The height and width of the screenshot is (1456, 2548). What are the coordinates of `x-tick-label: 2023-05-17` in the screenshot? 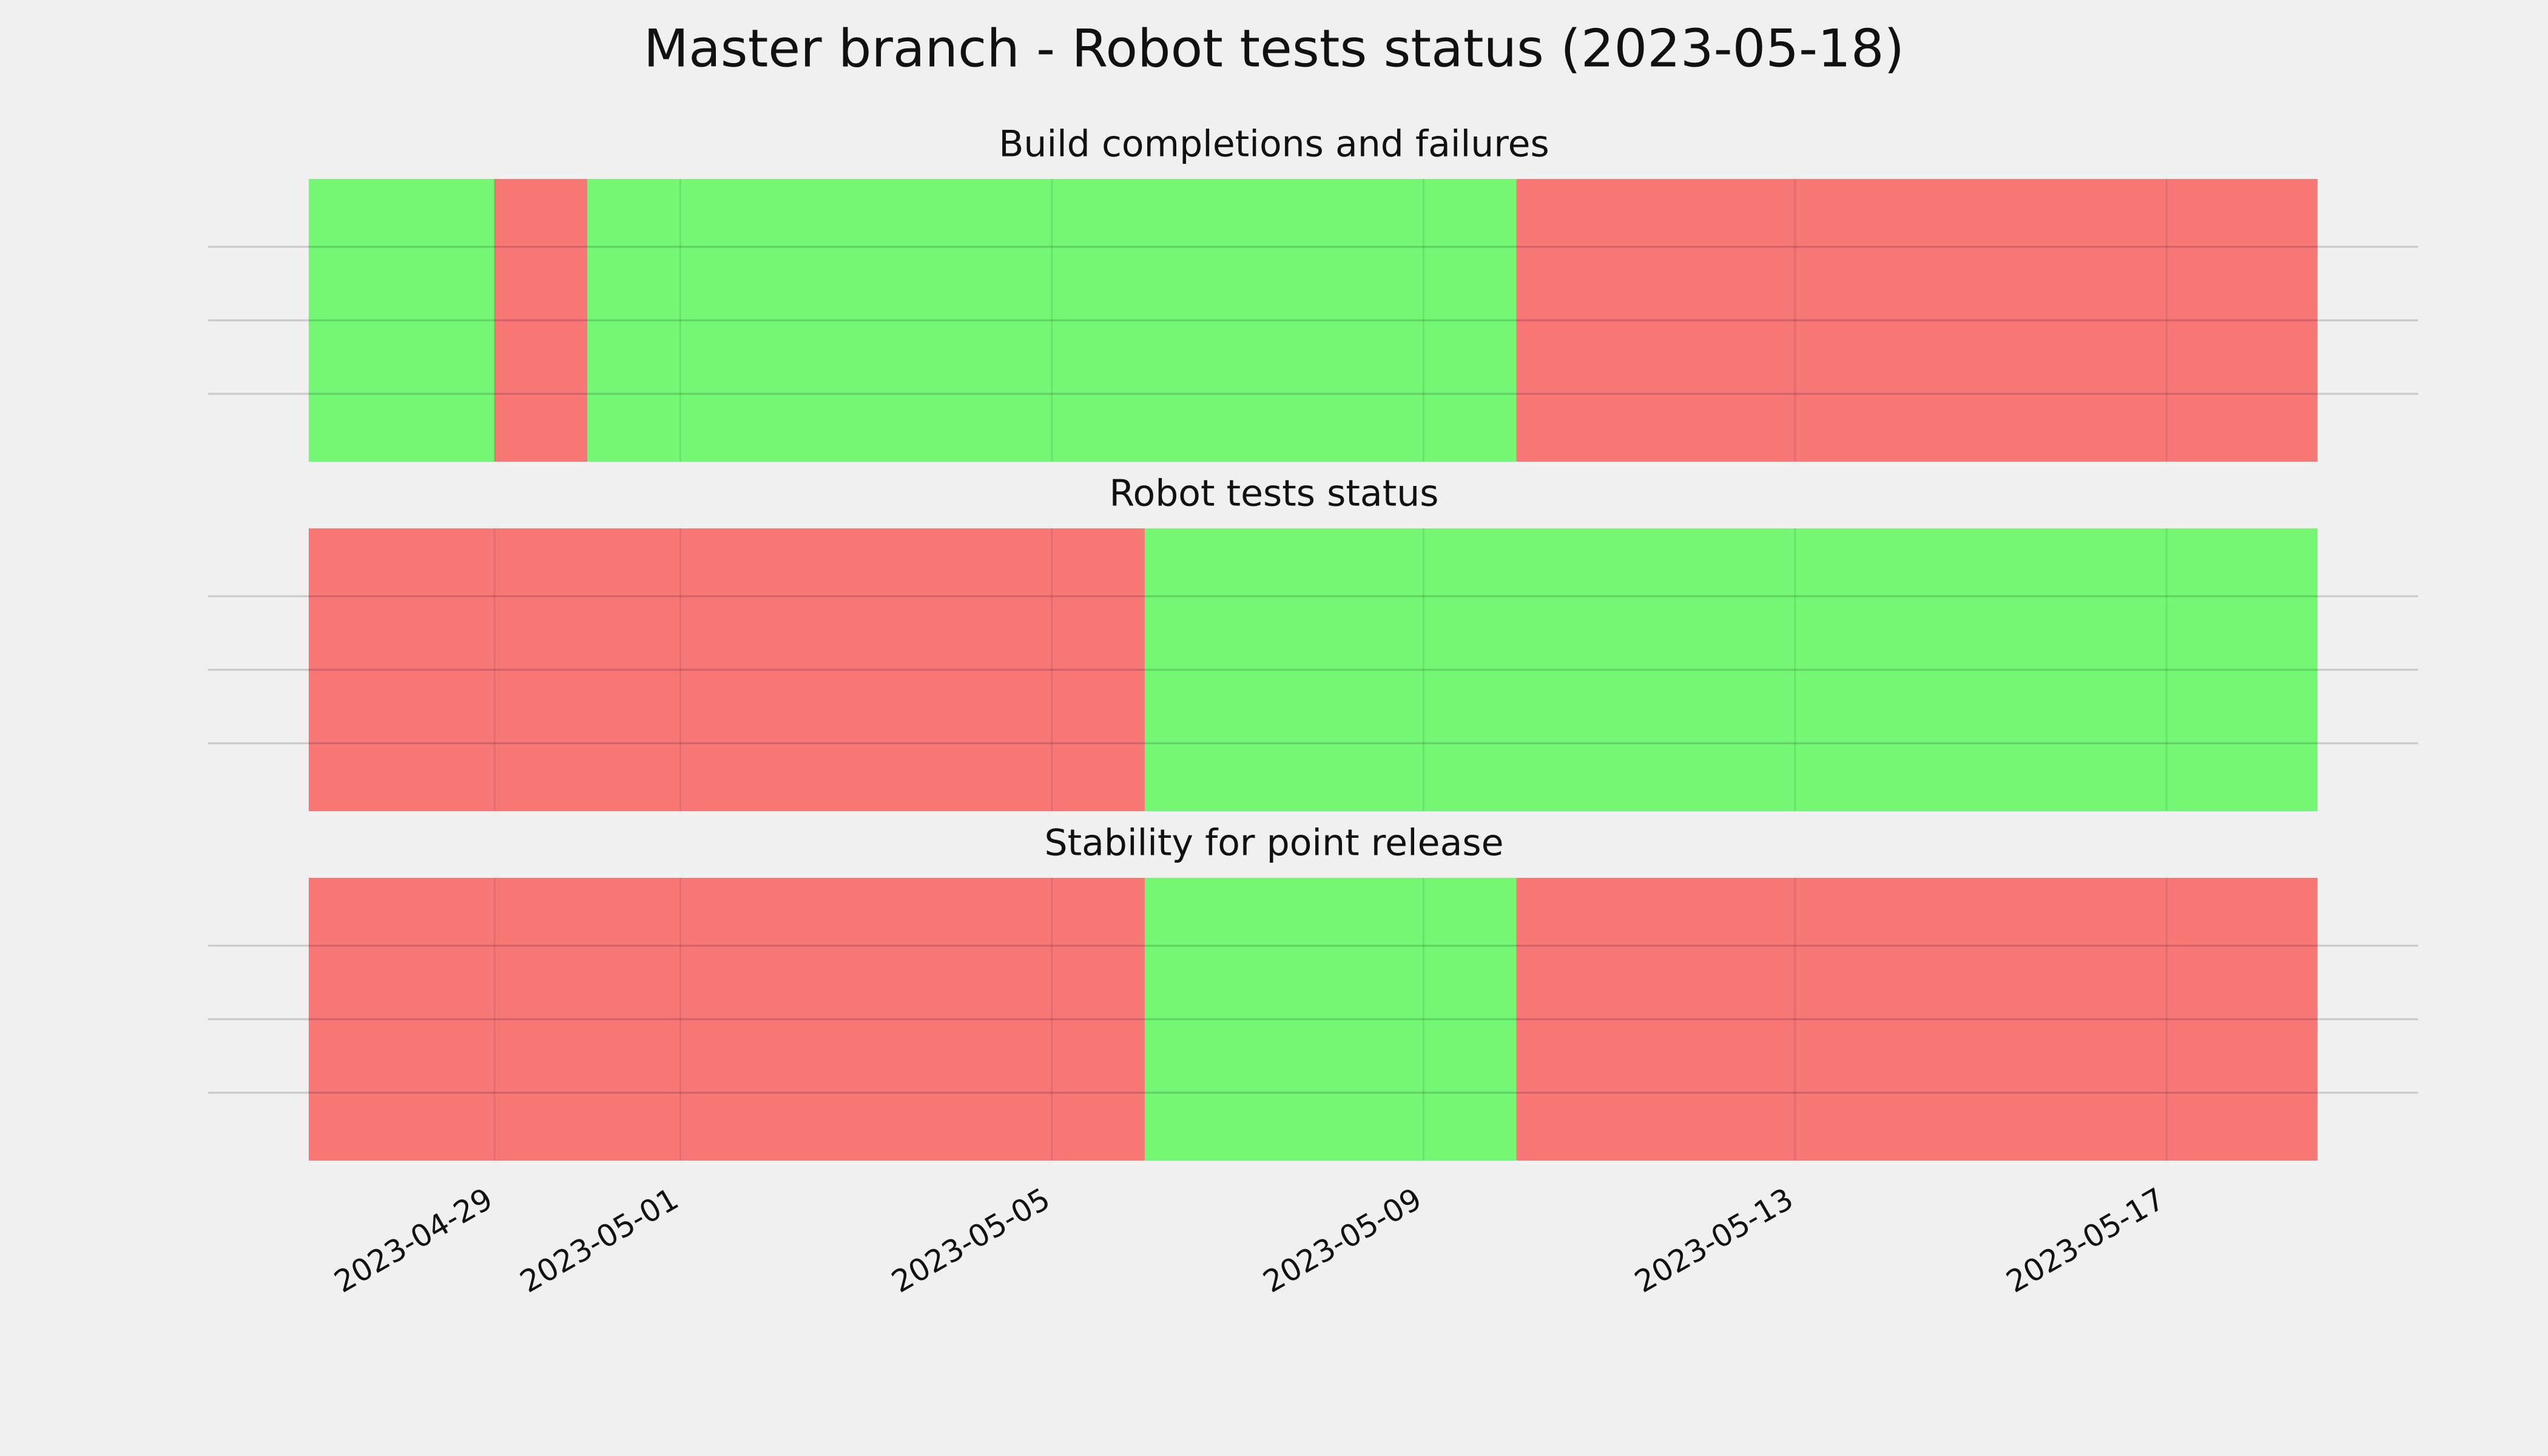 It's located at (2085, 1240).